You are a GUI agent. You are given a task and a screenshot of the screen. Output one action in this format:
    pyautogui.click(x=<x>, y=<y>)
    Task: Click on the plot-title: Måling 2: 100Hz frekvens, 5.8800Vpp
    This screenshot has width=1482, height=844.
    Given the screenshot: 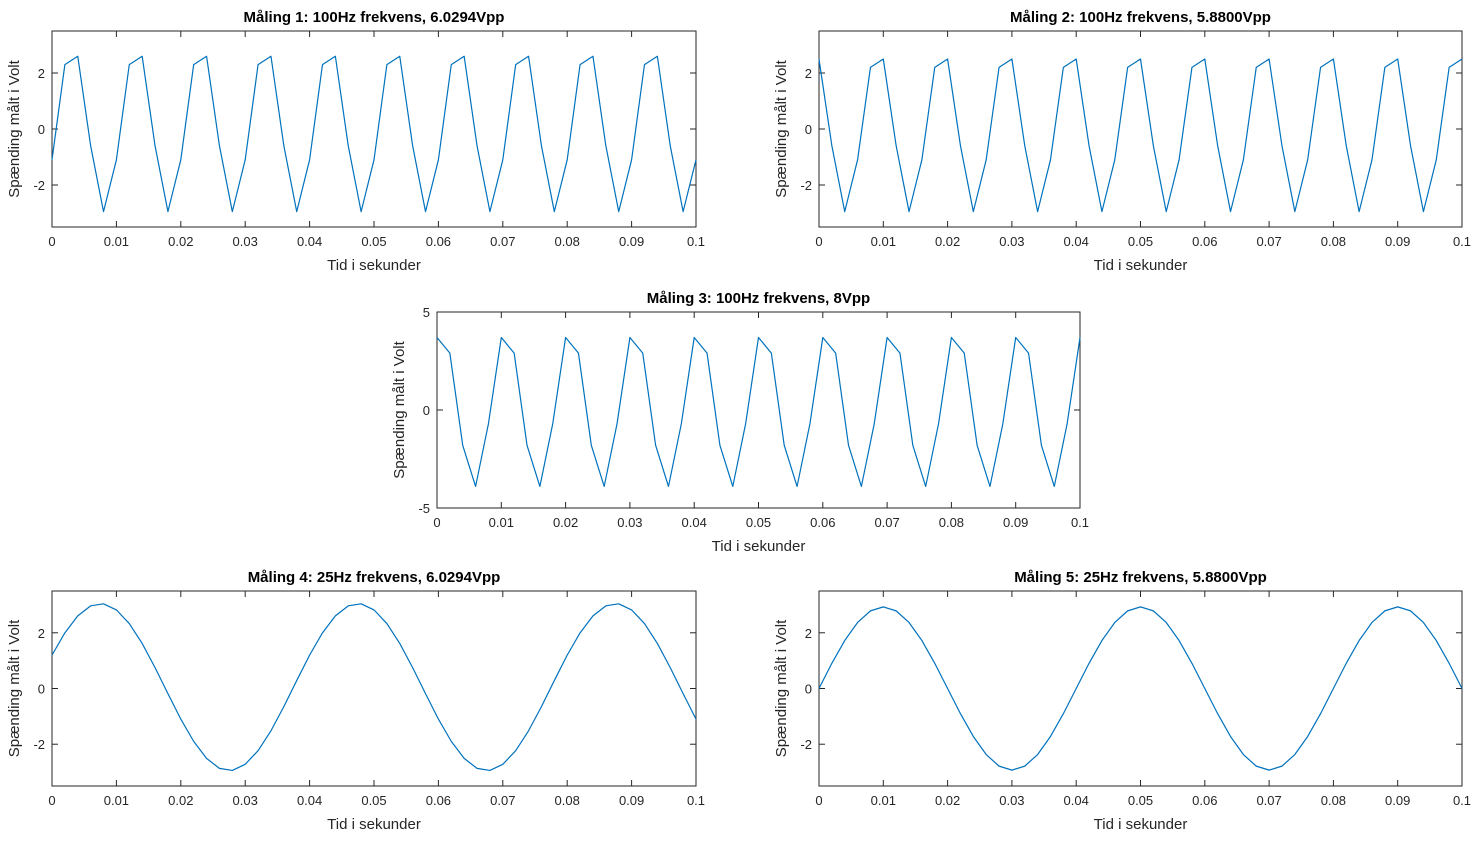 What is the action you would take?
    pyautogui.click(x=1140, y=17)
    